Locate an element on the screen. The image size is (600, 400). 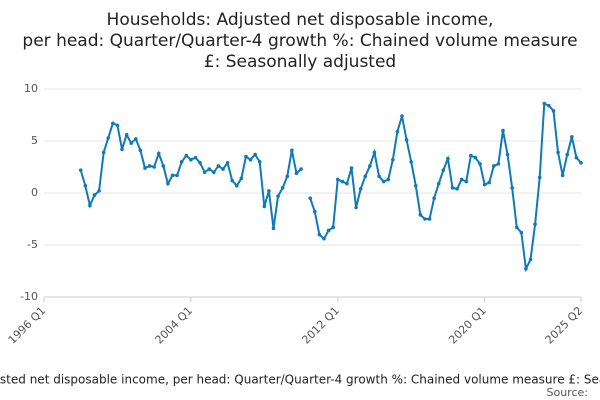
x-tick-label: 2012 Q1 is located at coordinates (320, 325).